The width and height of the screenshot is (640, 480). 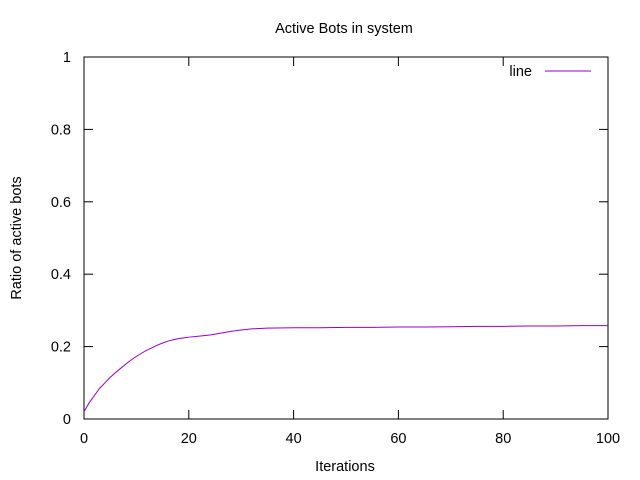 I want to click on y-tick-label: 0, so click(x=67, y=420).